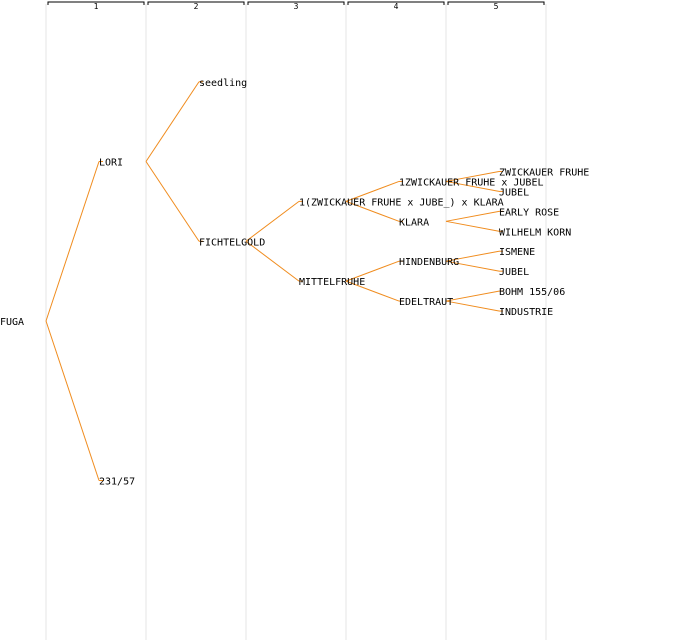  Describe the element at coordinates (426, 302) in the screenshot. I see `pedigree-node-label: EDELTRAUT` at that location.